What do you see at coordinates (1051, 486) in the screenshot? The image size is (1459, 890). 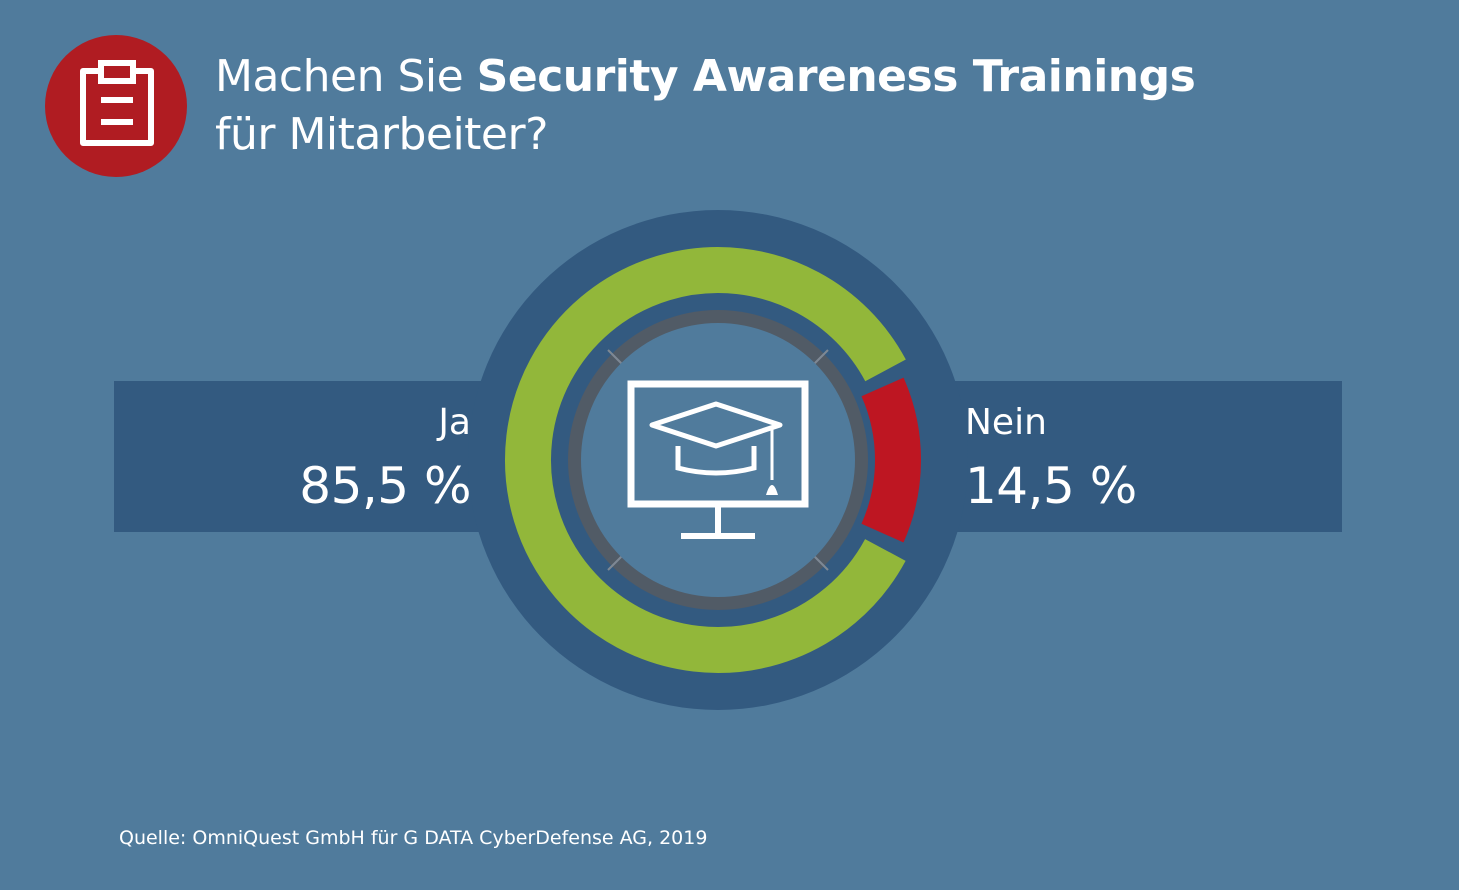 I see `value-nein: 14,5 %` at bounding box center [1051, 486].